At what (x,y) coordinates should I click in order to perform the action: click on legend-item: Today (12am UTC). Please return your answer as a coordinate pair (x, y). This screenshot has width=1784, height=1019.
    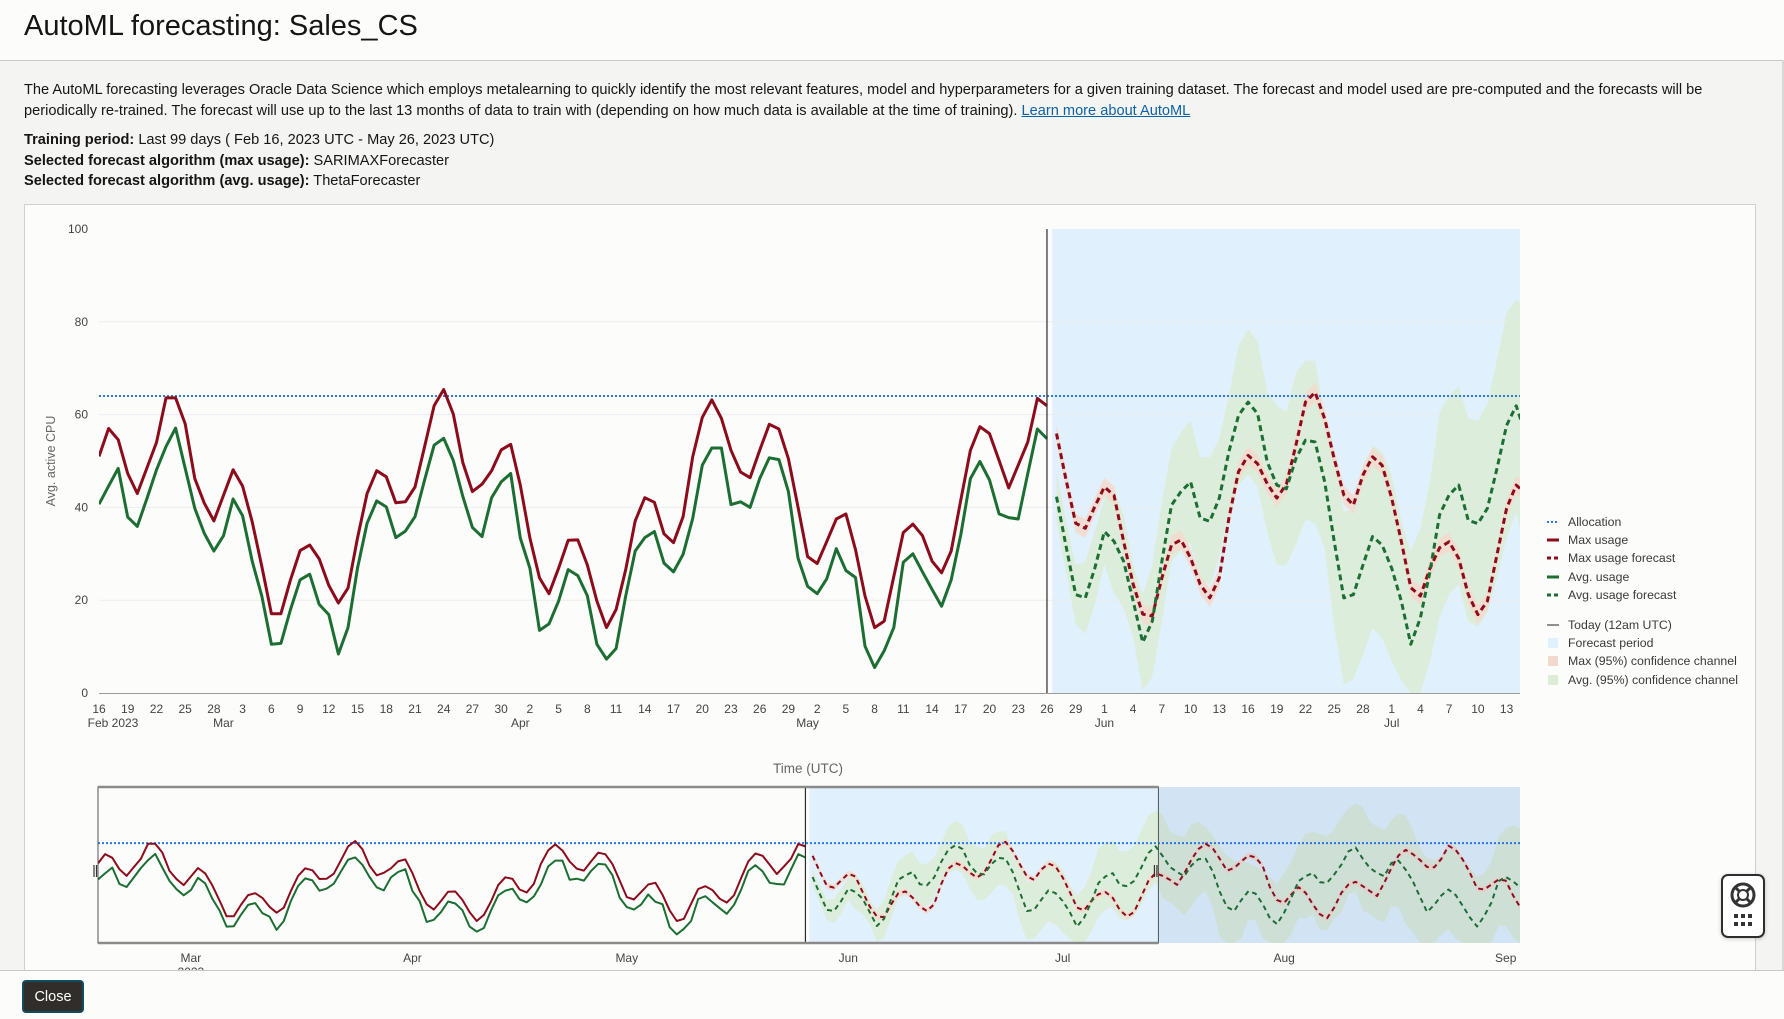
    Looking at the image, I should click on (1642, 625).